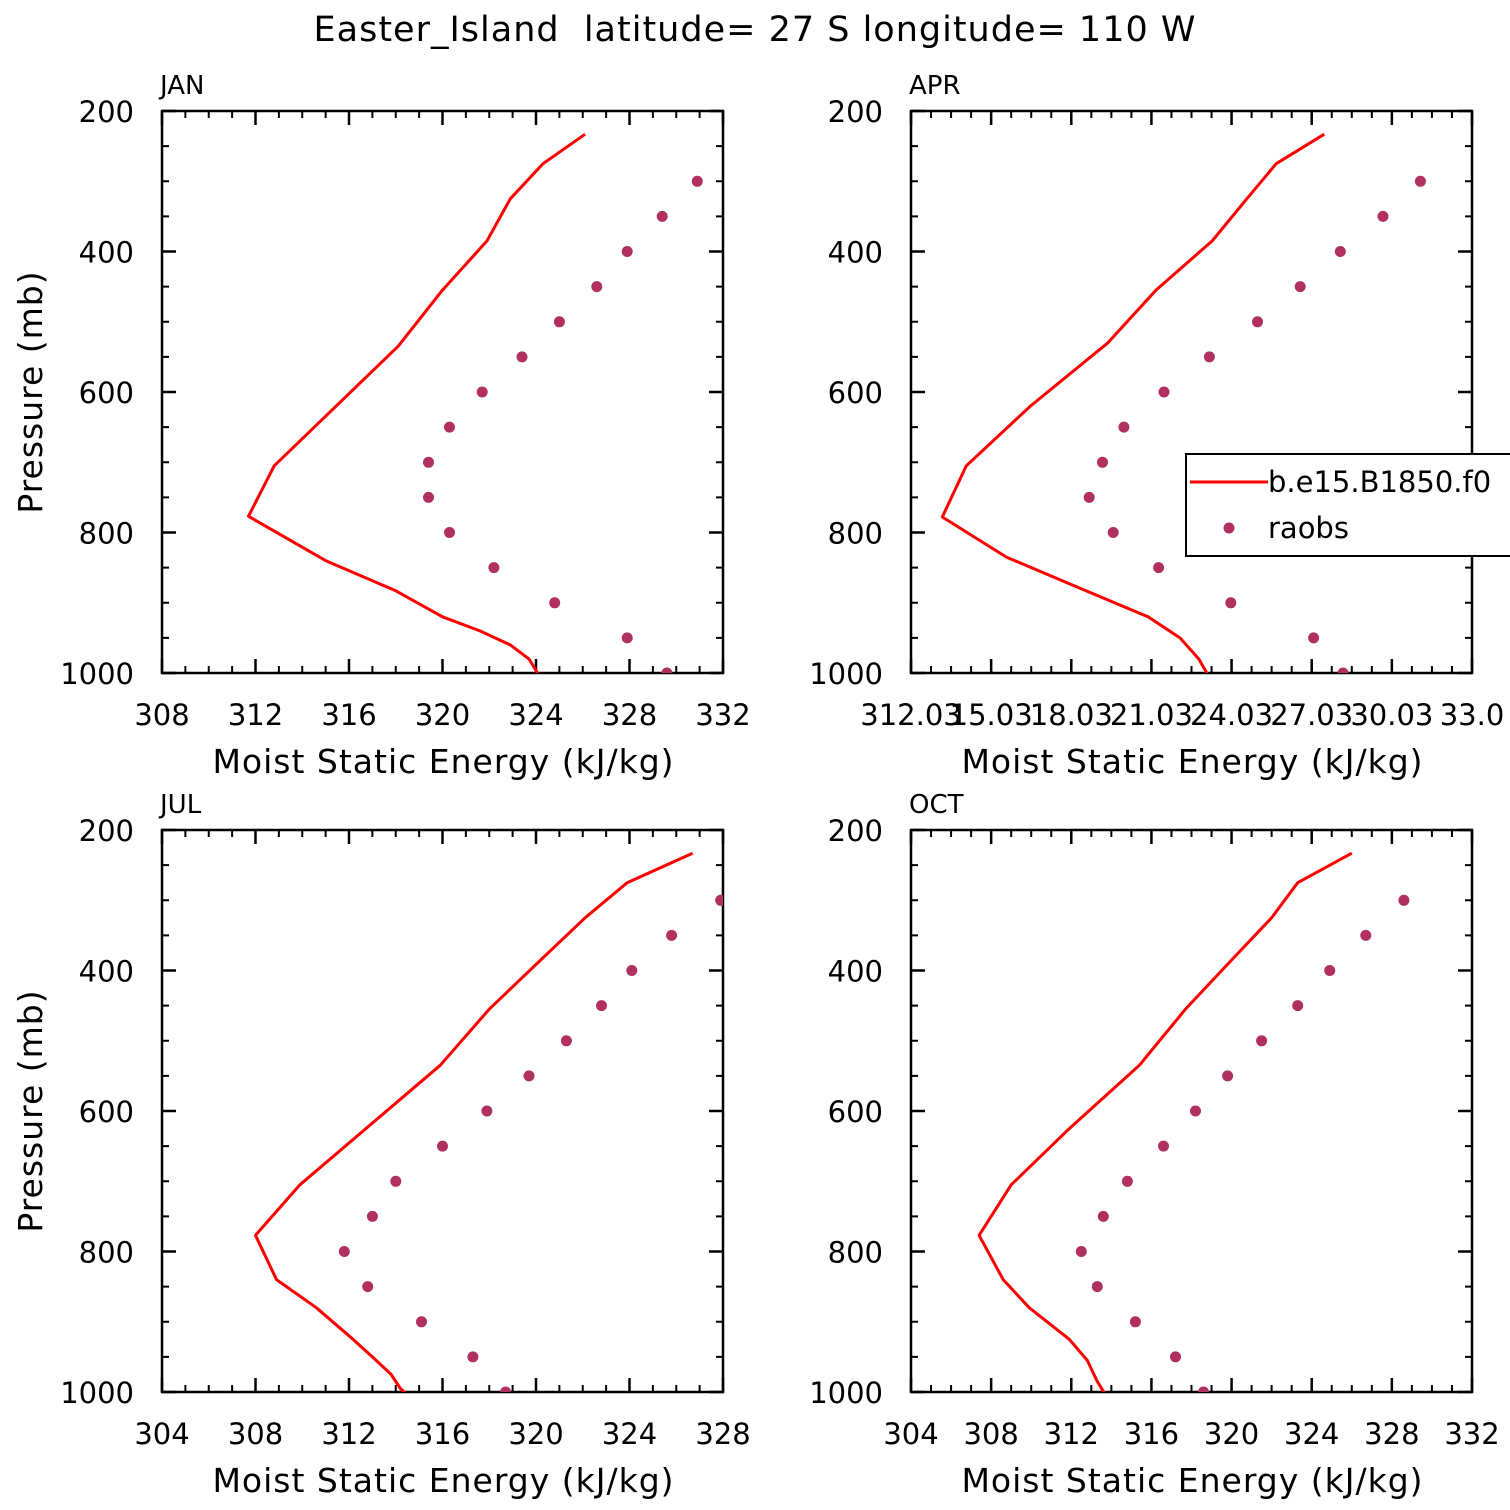  What do you see at coordinates (1071, 715) in the screenshot?
I see `x-tick-label: 18.03` at bounding box center [1071, 715].